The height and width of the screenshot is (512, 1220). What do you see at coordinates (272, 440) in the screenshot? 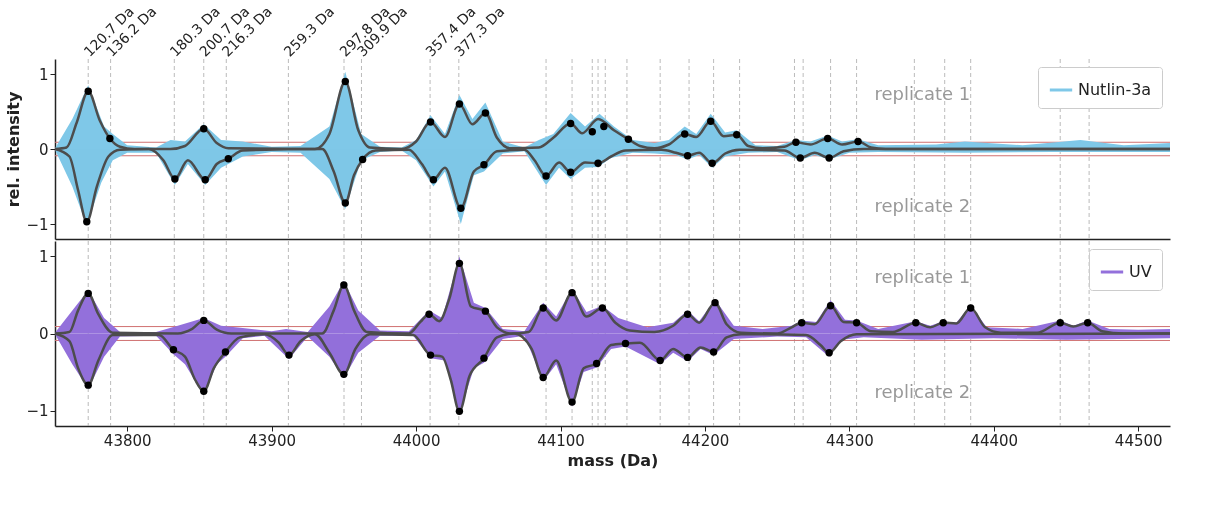
I see `x-tick-label: 43900` at bounding box center [272, 440].